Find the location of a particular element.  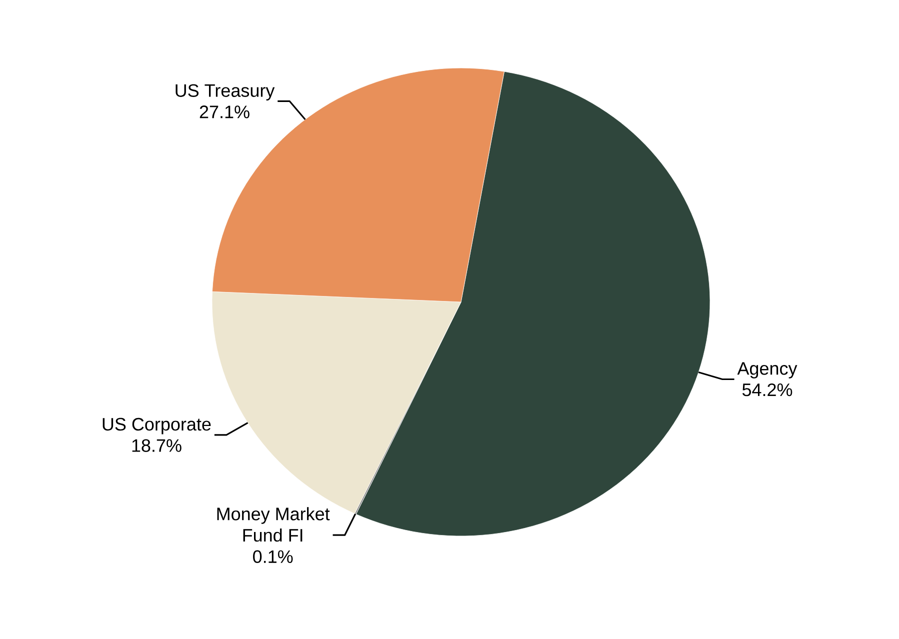

data-label: 0.1% is located at coordinates (273, 557).